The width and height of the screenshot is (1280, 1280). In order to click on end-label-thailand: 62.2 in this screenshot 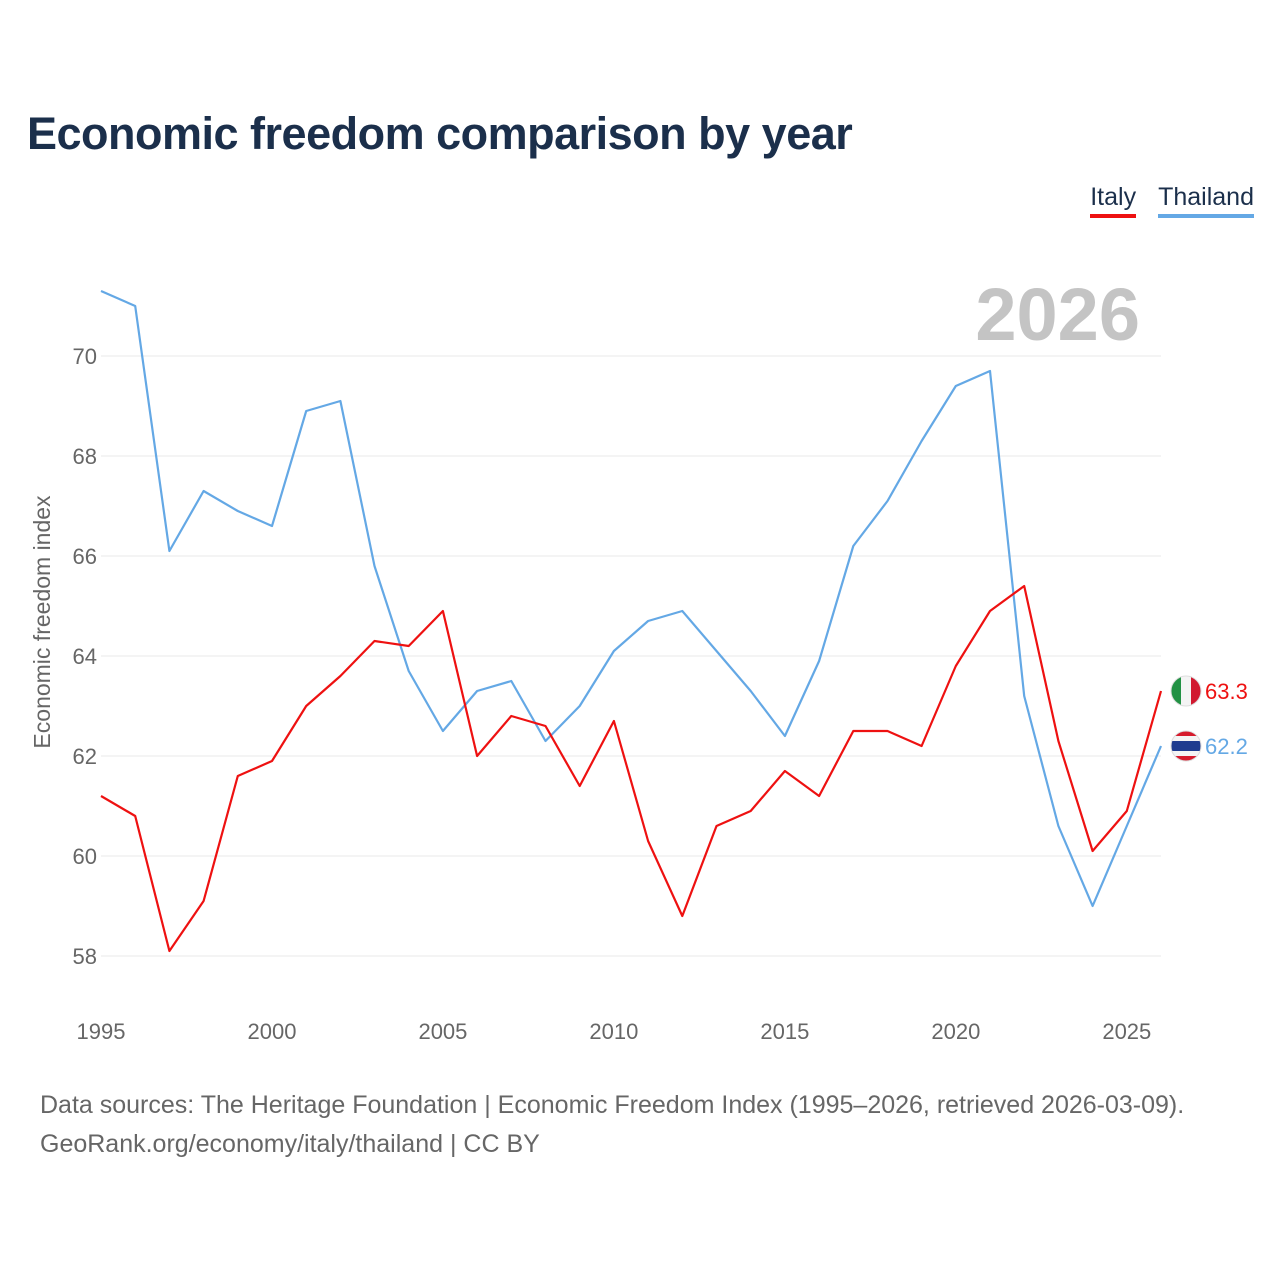, I will do `click(1226, 746)`.